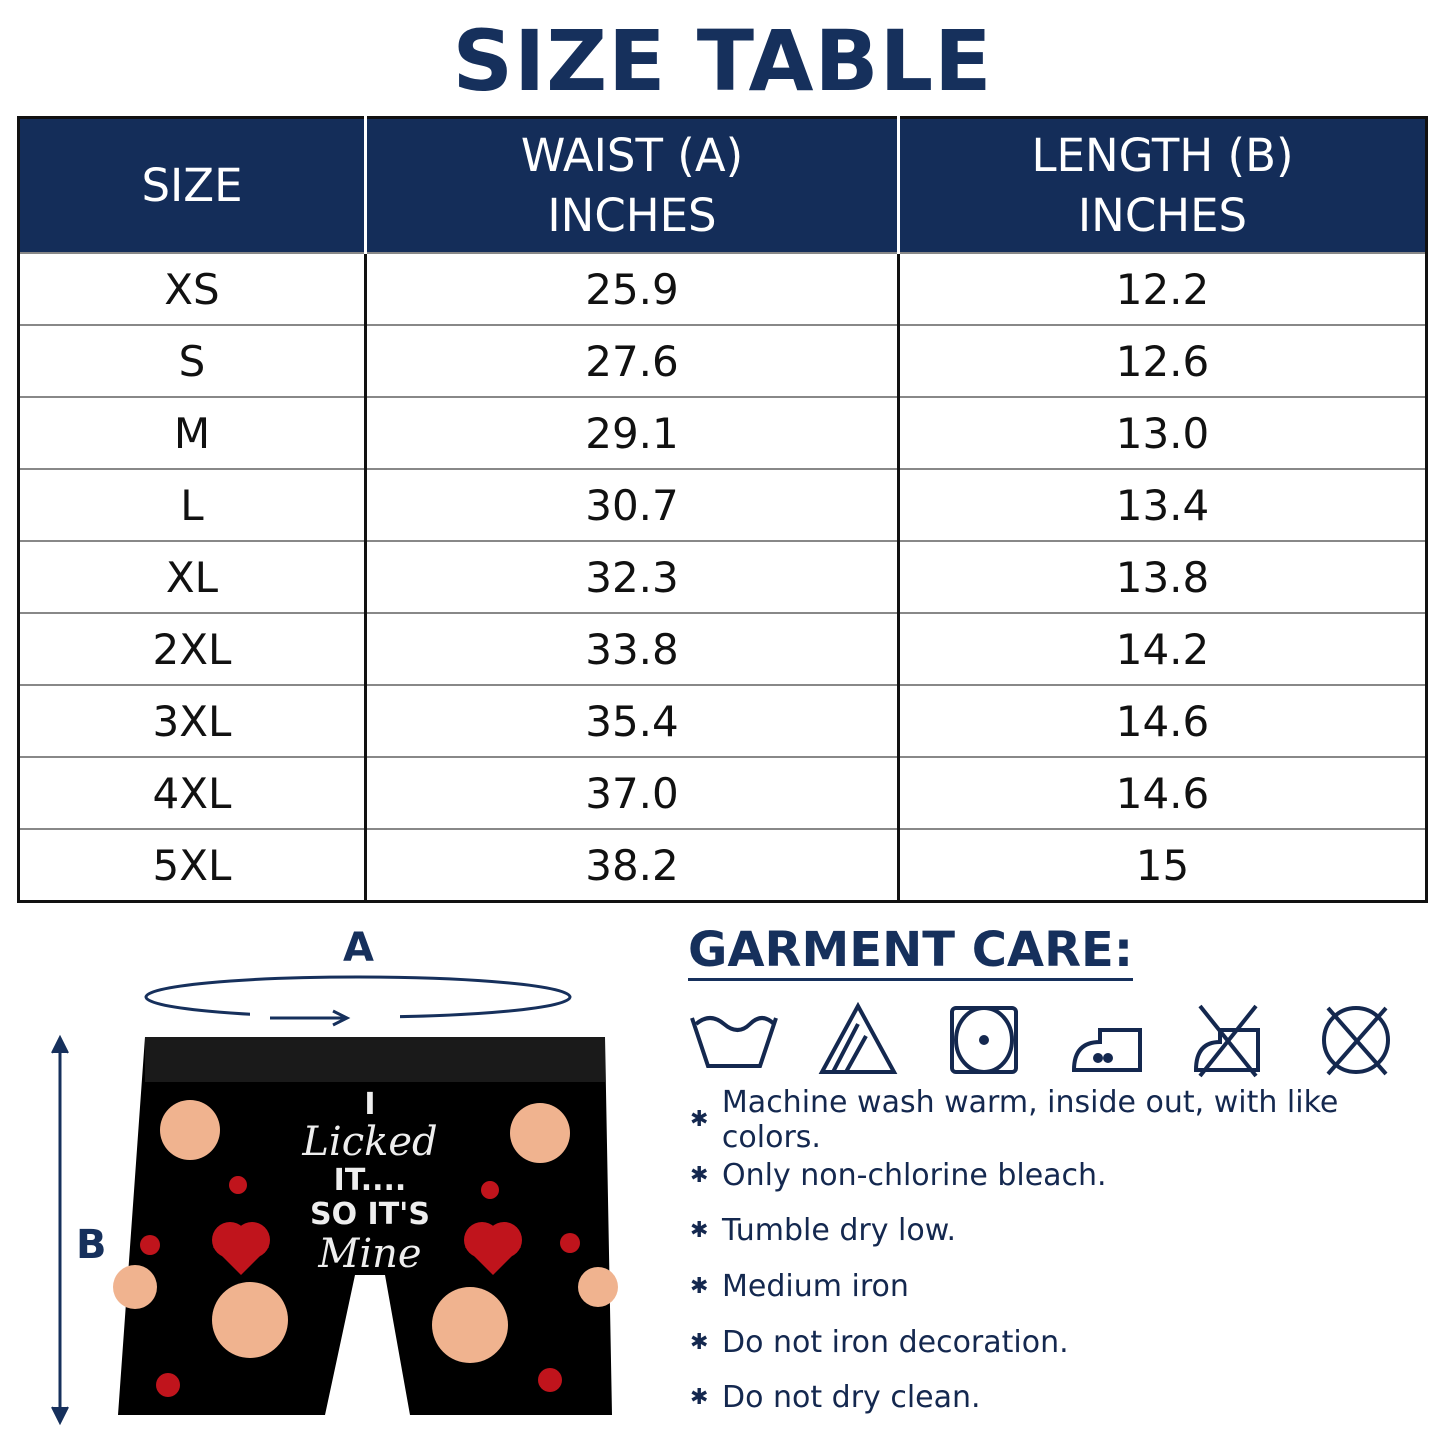 The image size is (1445, 1445). I want to click on boxer-diagram, so click(334, 1200).